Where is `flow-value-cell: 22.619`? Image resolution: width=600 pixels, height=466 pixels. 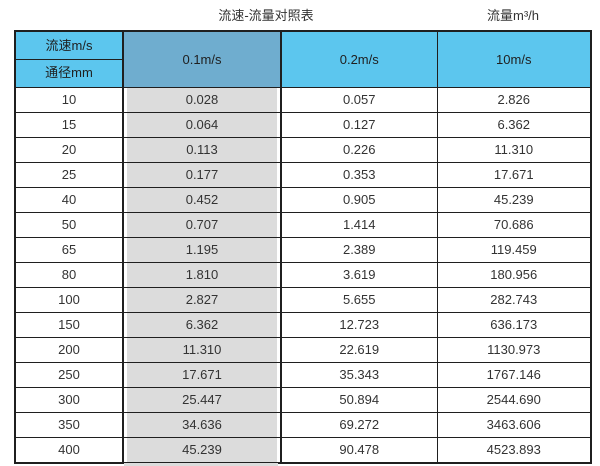
flow-value-cell: 22.619 is located at coordinates (359, 349).